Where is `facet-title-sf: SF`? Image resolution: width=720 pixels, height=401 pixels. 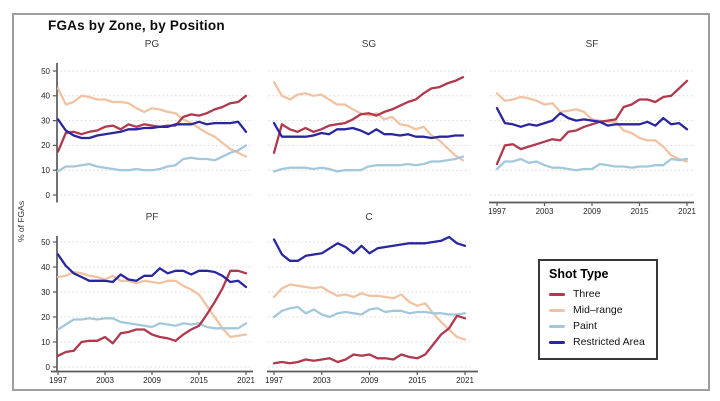 facet-title-sf: SF is located at coordinates (592, 44).